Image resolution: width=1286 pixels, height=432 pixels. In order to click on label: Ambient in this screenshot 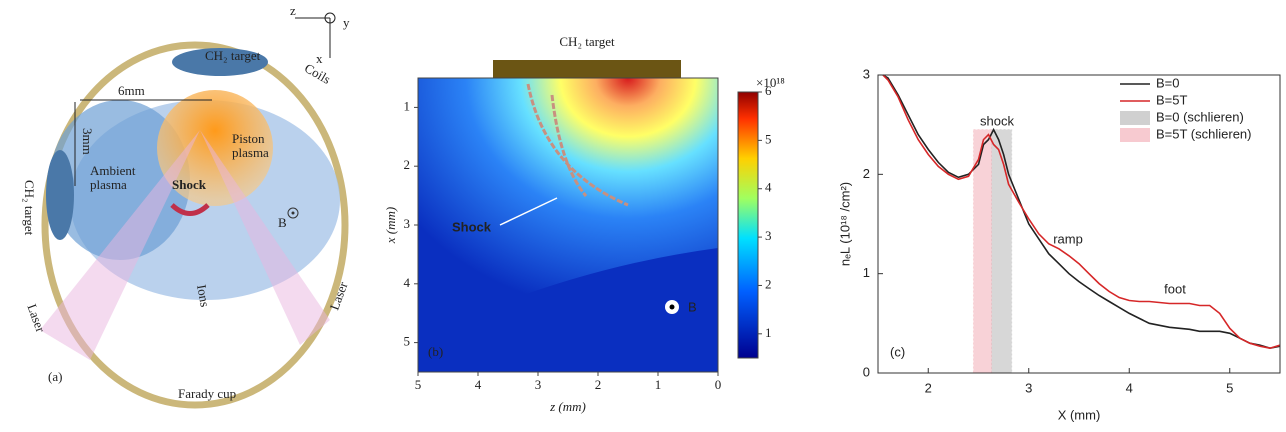, I will do `click(113, 170)`.